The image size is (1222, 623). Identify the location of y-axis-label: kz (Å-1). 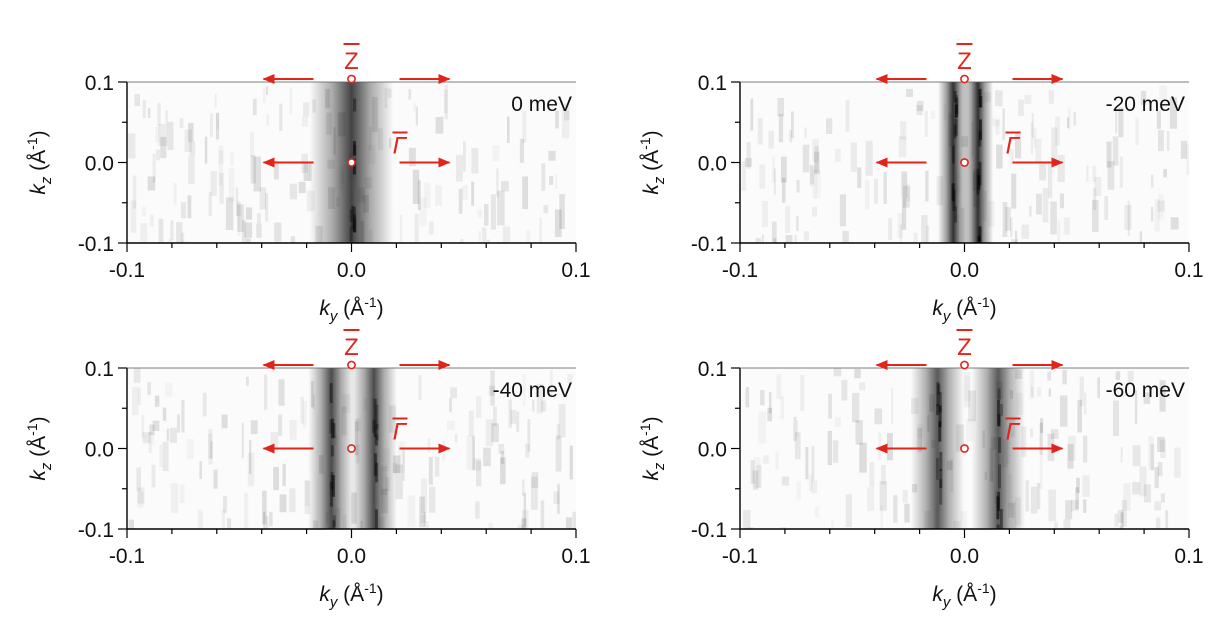
(39, 448).